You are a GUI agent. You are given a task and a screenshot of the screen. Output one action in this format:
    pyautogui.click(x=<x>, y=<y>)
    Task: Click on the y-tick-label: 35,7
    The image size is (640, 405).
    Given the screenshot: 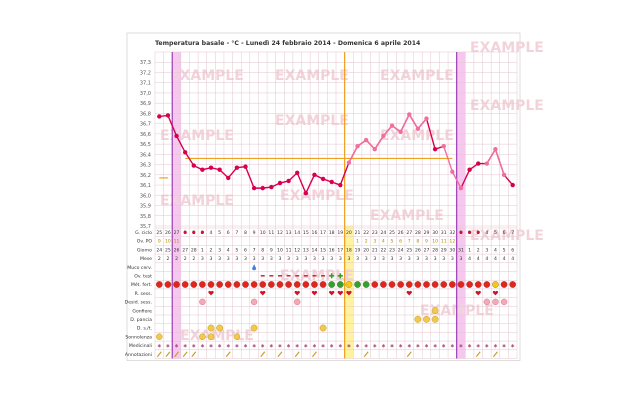 What is the action you would take?
    pyautogui.click(x=145, y=227)
    